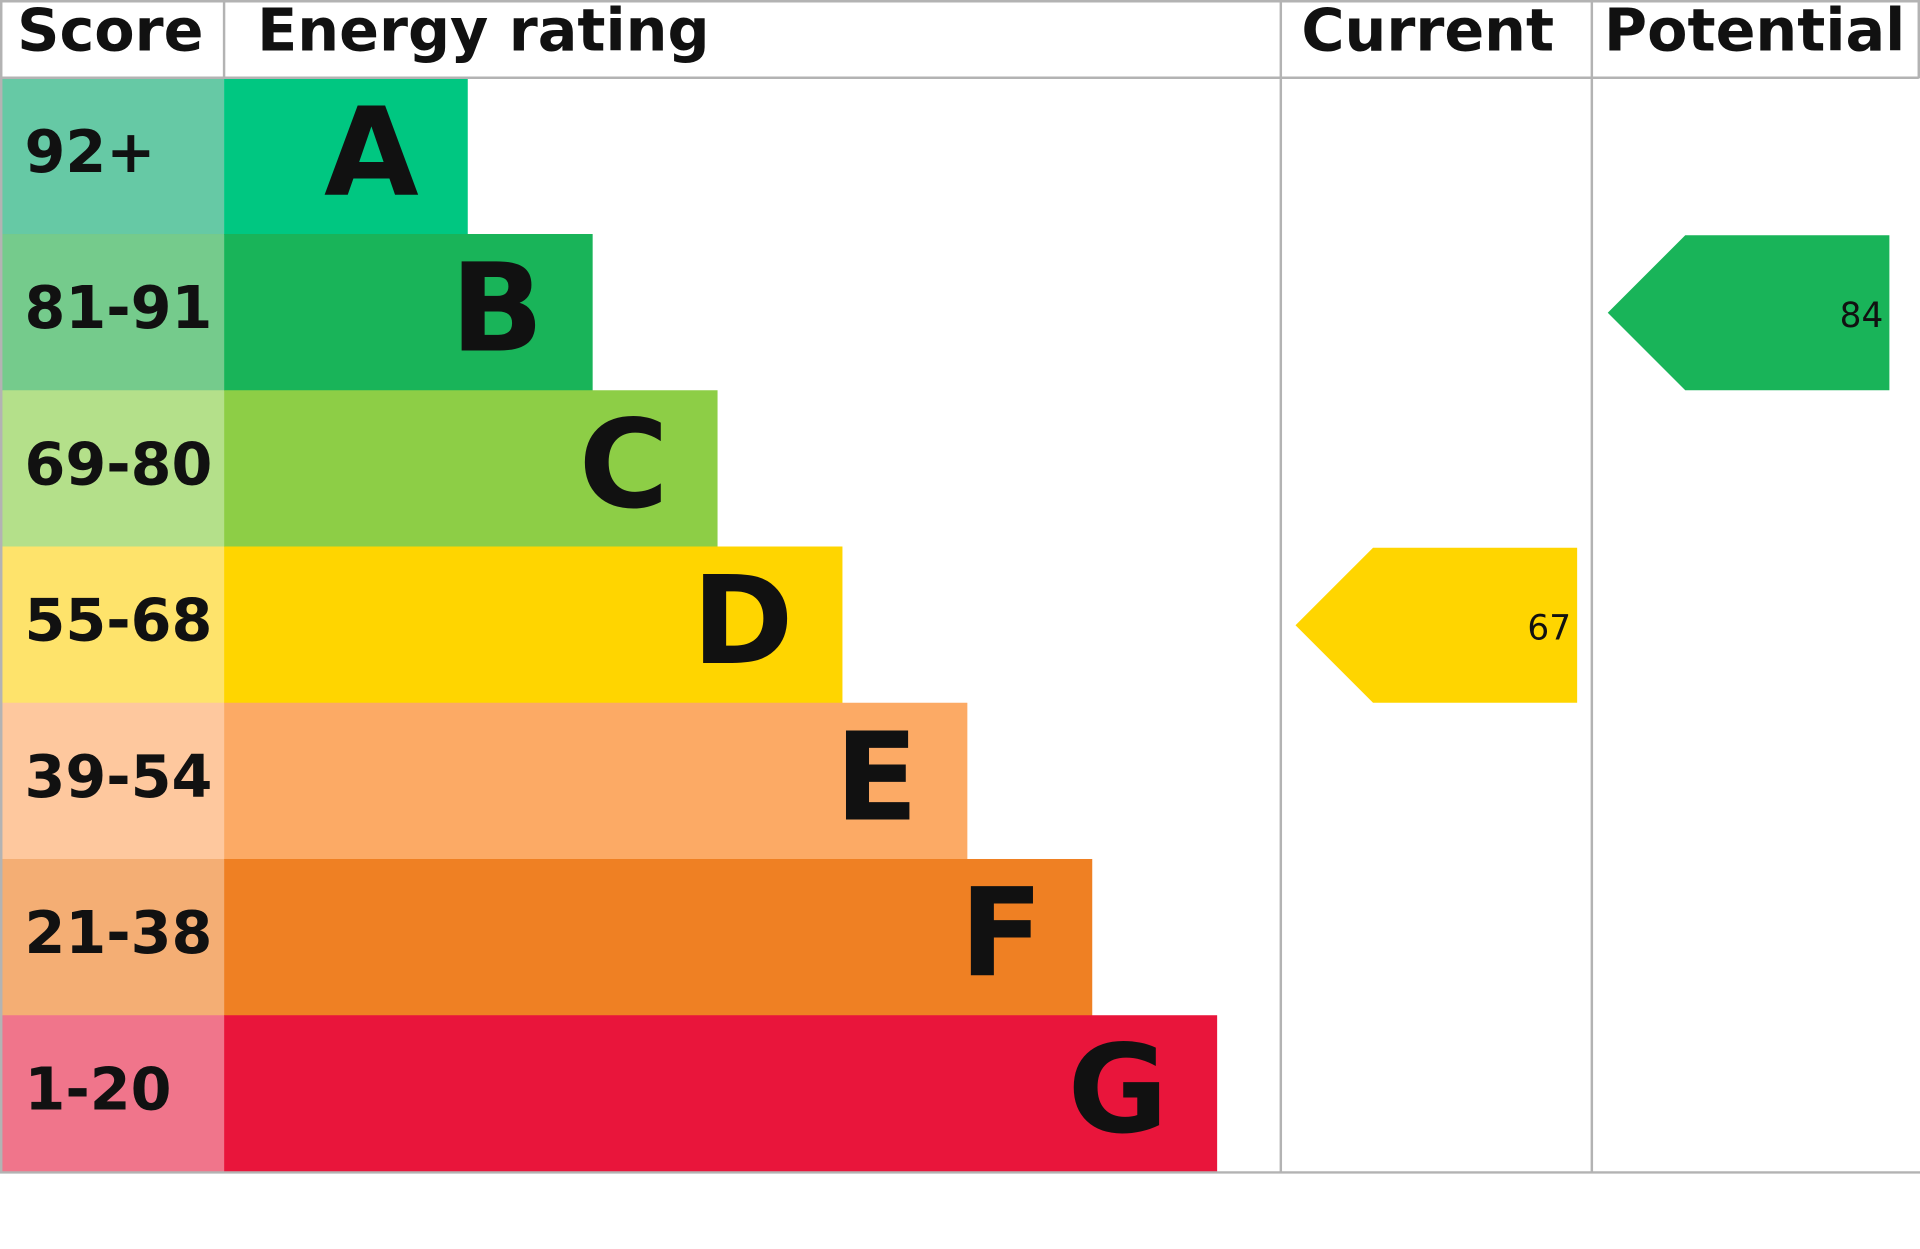  What do you see at coordinates (110, 32) in the screenshot?
I see `header-score: Score` at bounding box center [110, 32].